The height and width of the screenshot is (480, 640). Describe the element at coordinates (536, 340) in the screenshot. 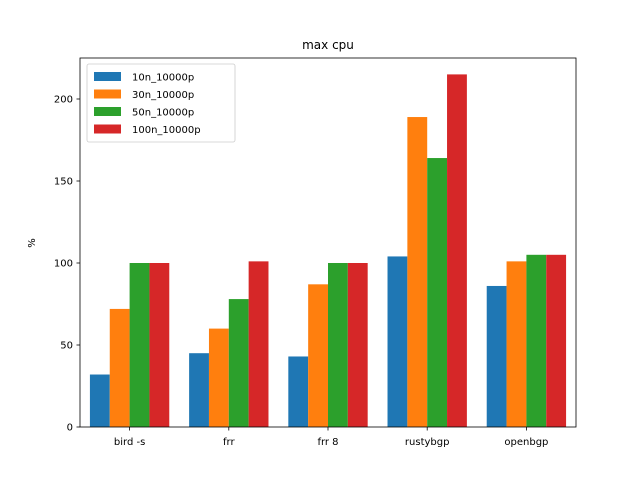

I see `bar-50n_10000p-openbgp` at that location.